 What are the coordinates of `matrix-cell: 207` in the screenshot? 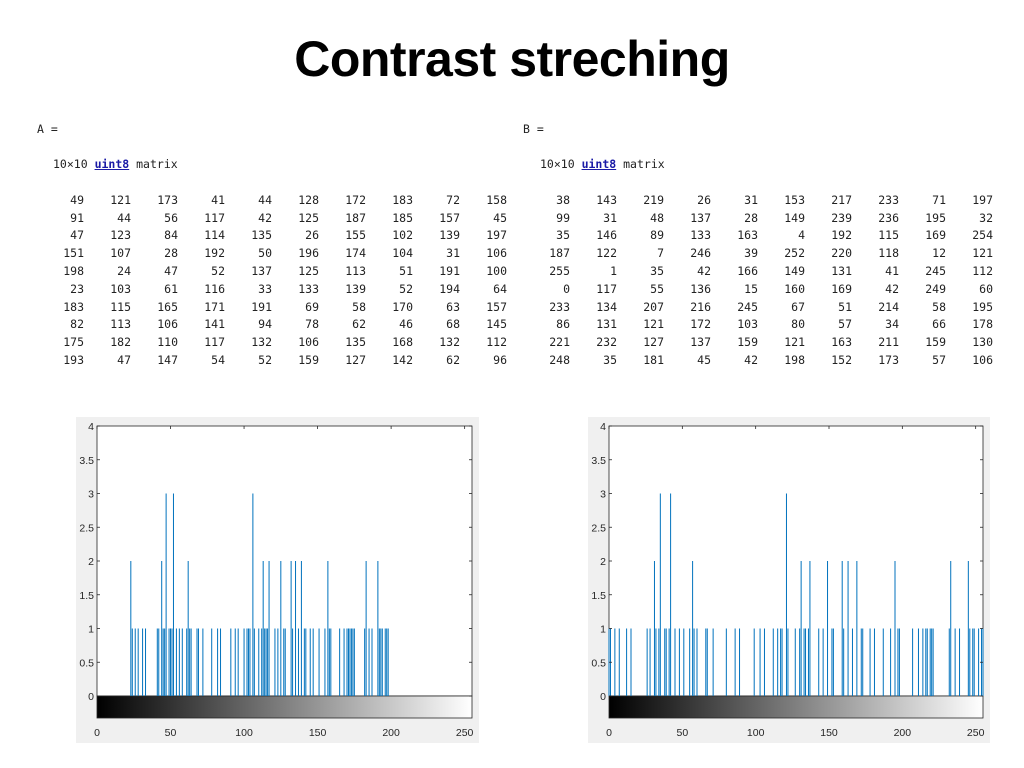 It's located at (653, 306).